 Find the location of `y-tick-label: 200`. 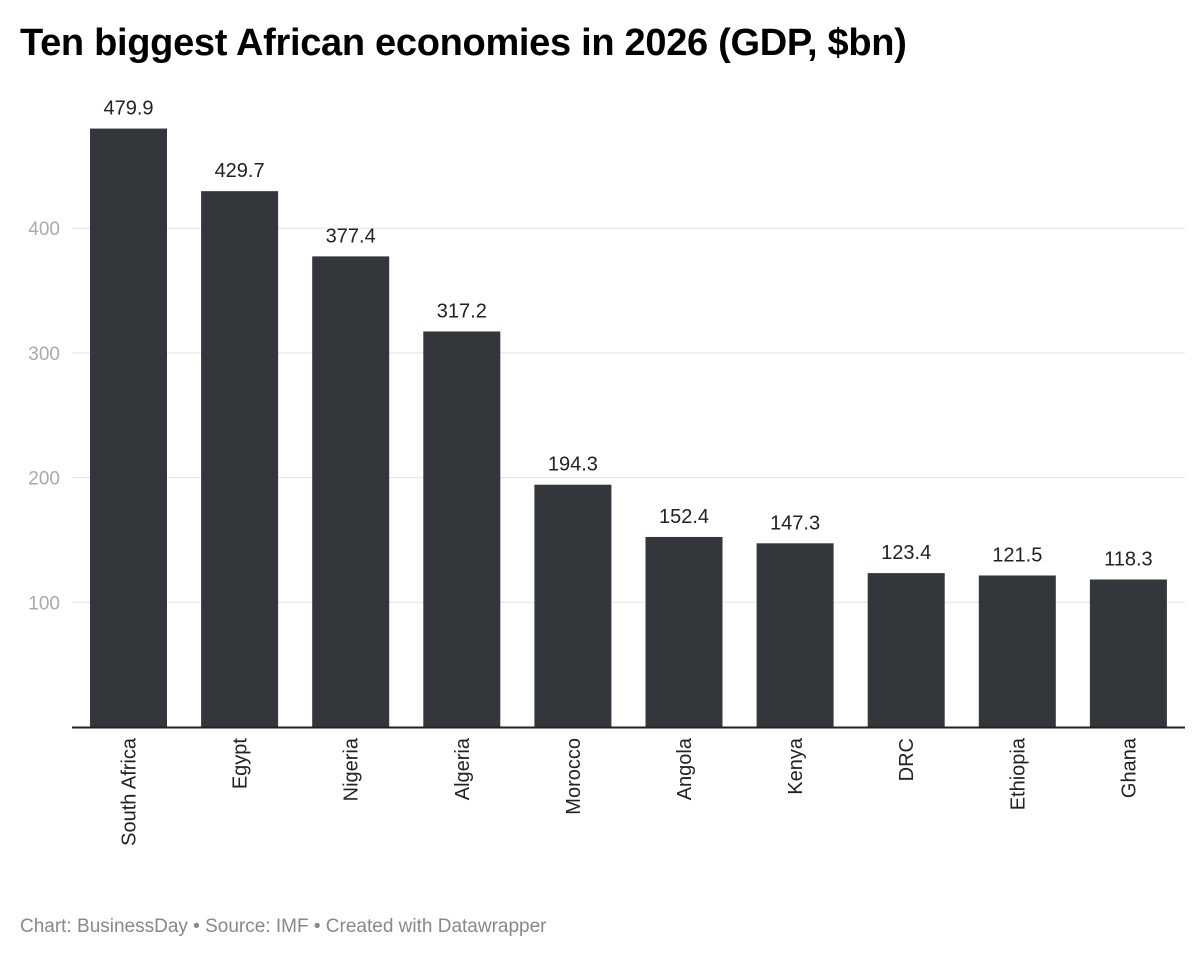

y-tick-label: 200 is located at coordinates (44, 479).